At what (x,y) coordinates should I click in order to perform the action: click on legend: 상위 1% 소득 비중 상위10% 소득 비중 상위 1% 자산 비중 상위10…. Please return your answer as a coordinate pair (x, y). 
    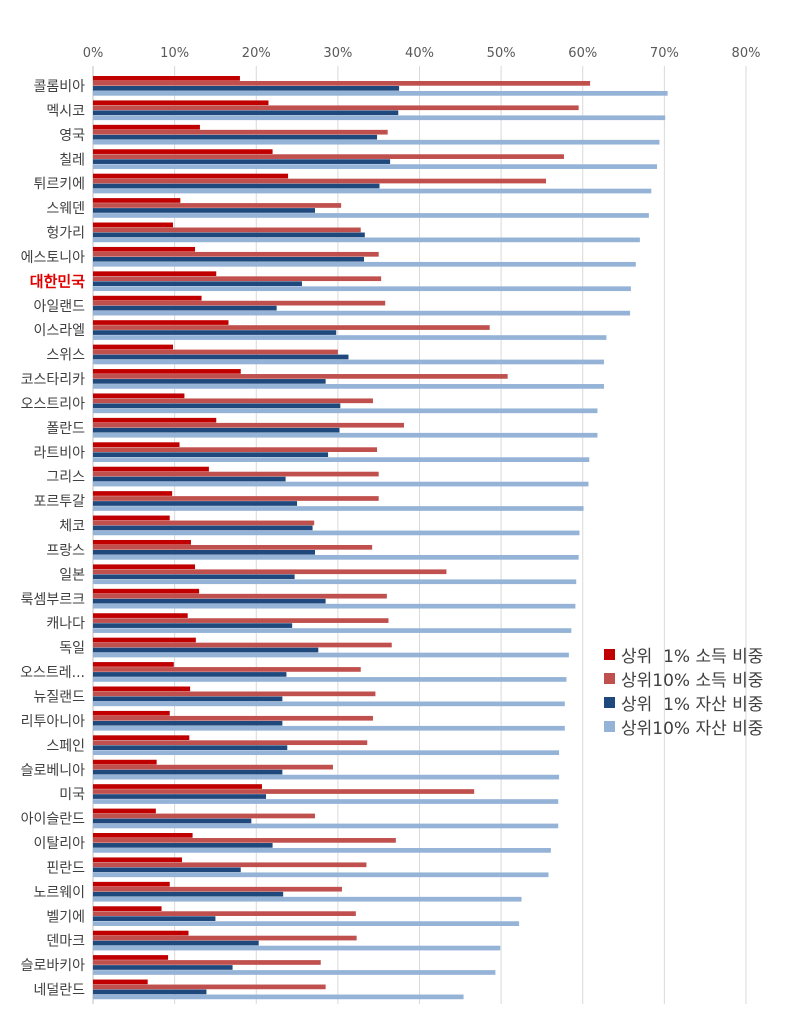
    Looking at the image, I should click on (684, 690).